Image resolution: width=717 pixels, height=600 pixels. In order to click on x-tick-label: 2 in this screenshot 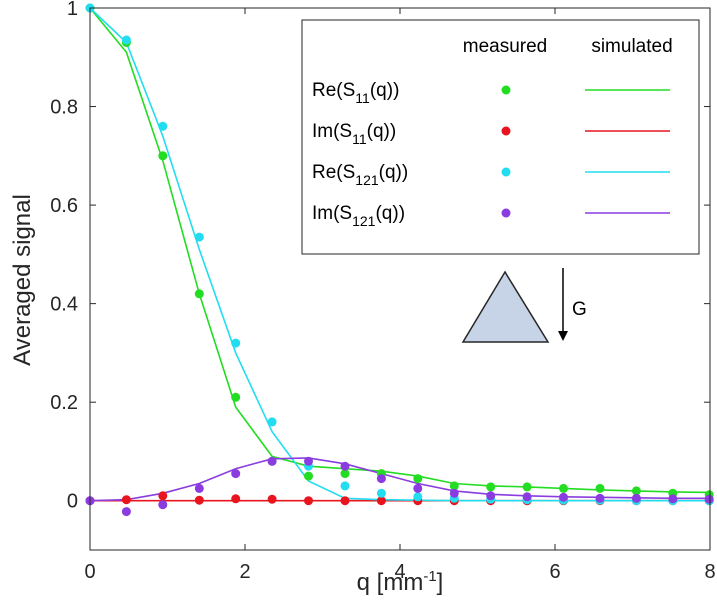, I will do `click(244, 572)`.